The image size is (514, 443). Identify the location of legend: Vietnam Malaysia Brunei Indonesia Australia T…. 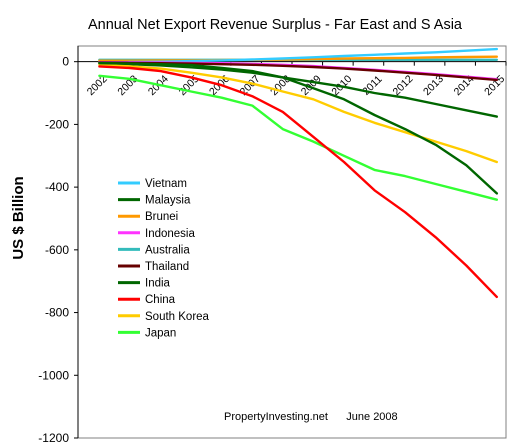
(164, 258).